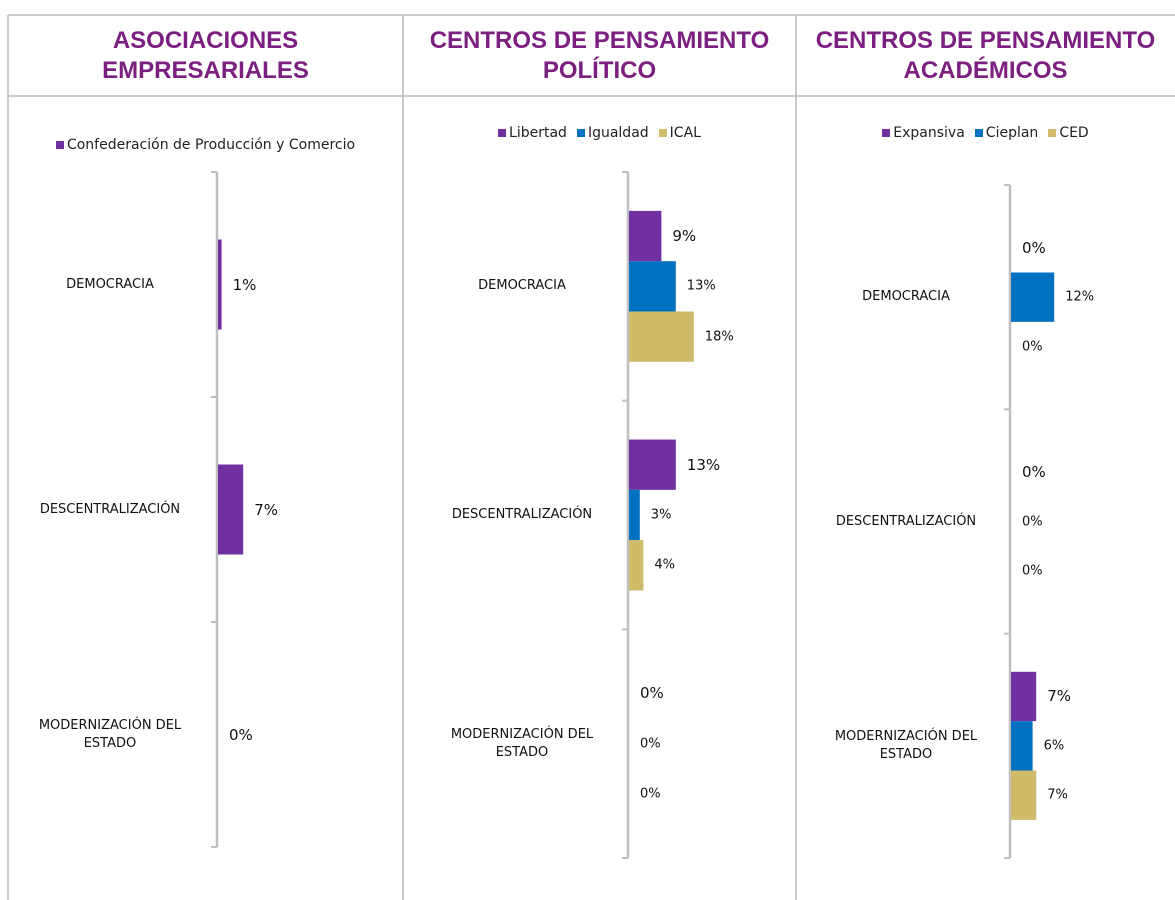 The width and height of the screenshot is (1175, 900). I want to click on legend-item: Expansiva, so click(923, 133).